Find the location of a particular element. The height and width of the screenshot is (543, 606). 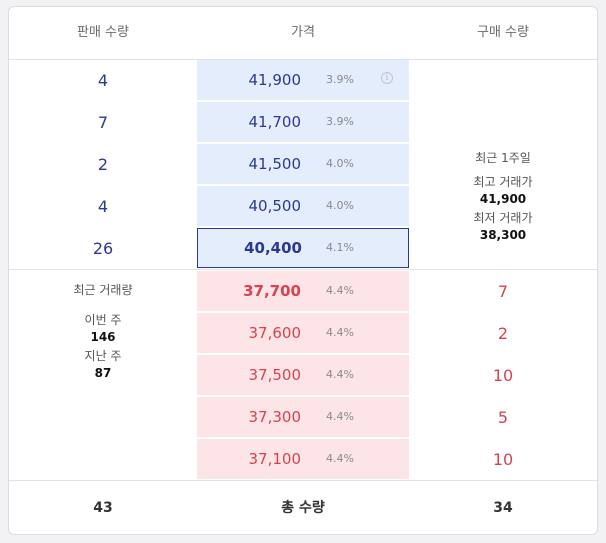

buy-price-cell: 37,600 4.4% is located at coordinates (303, 333).